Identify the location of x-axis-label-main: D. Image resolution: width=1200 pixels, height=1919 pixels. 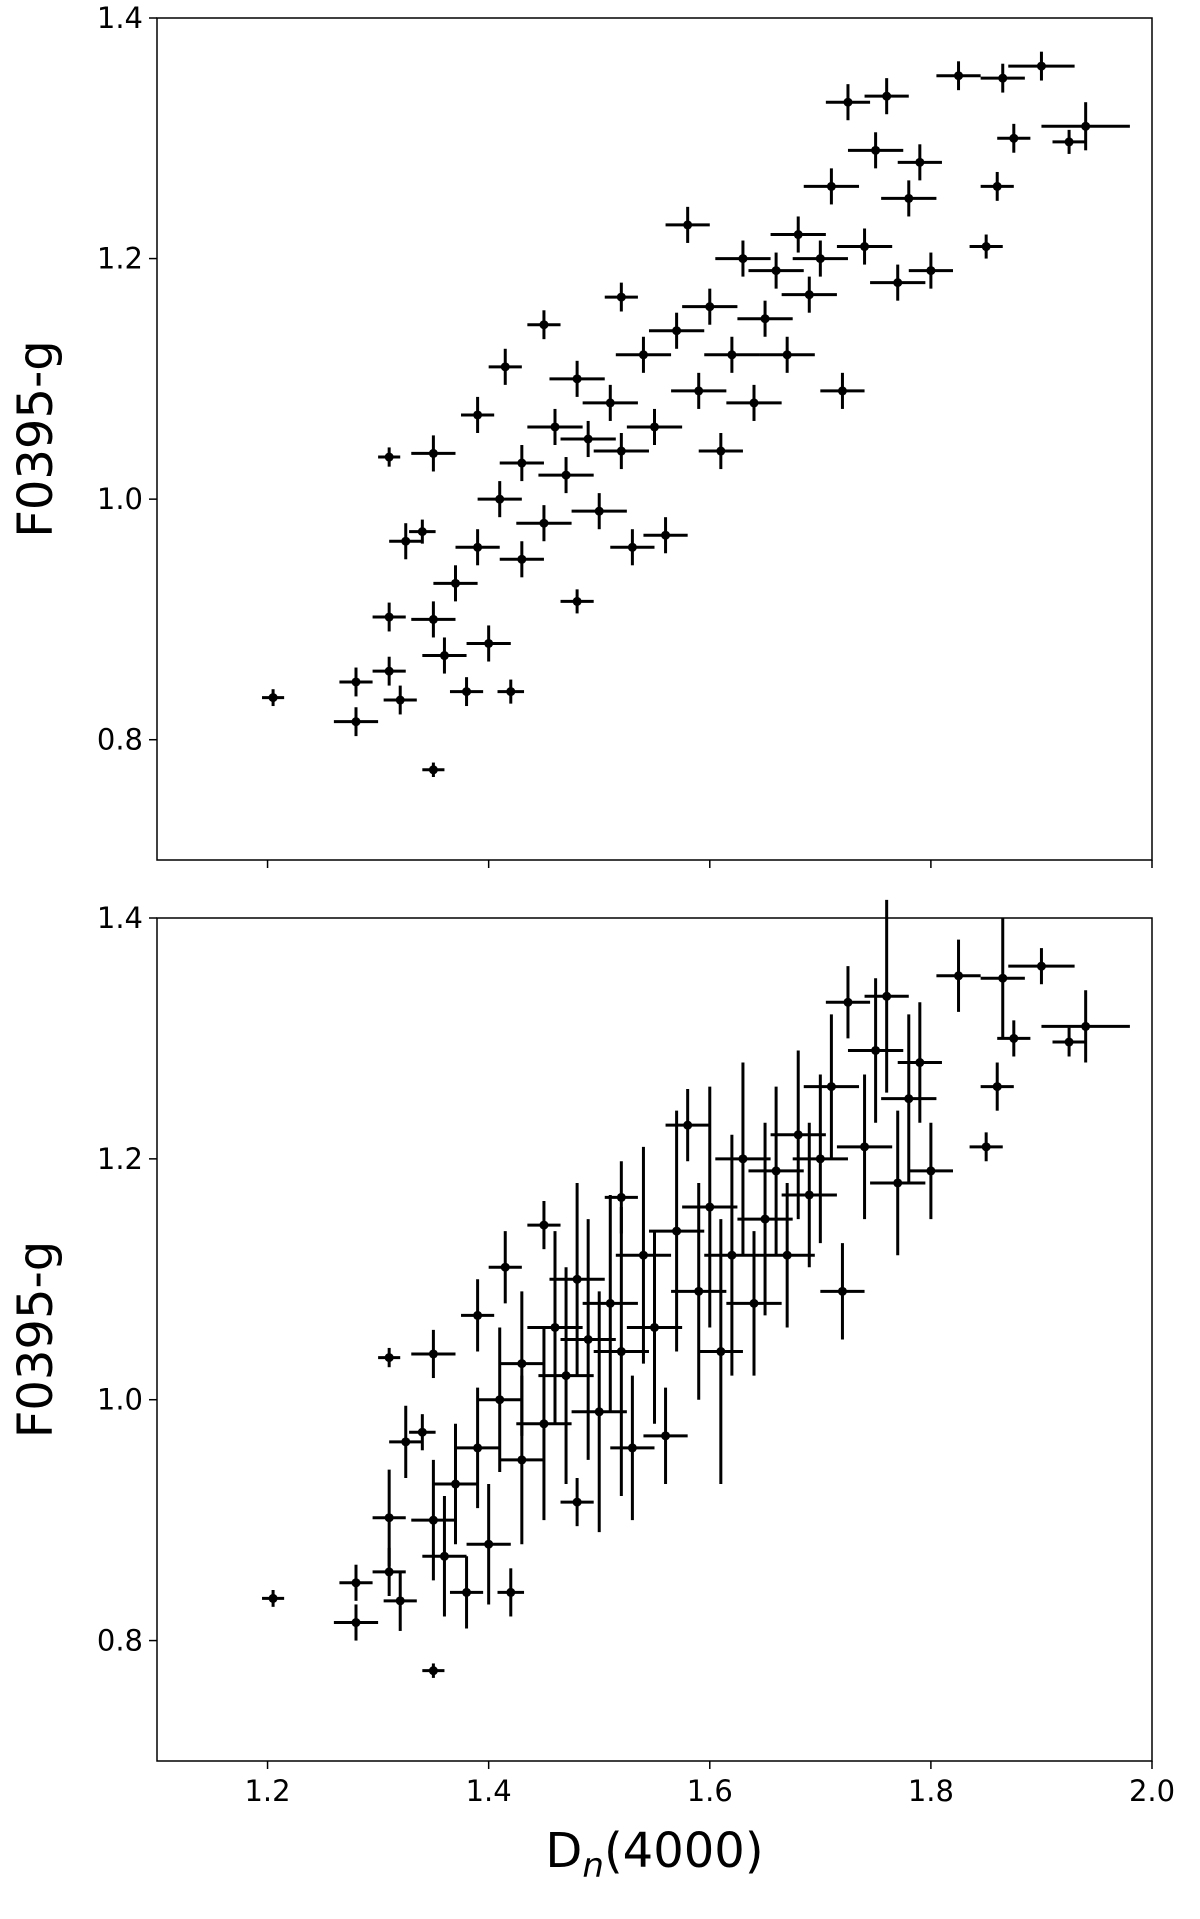
(563, 1851).